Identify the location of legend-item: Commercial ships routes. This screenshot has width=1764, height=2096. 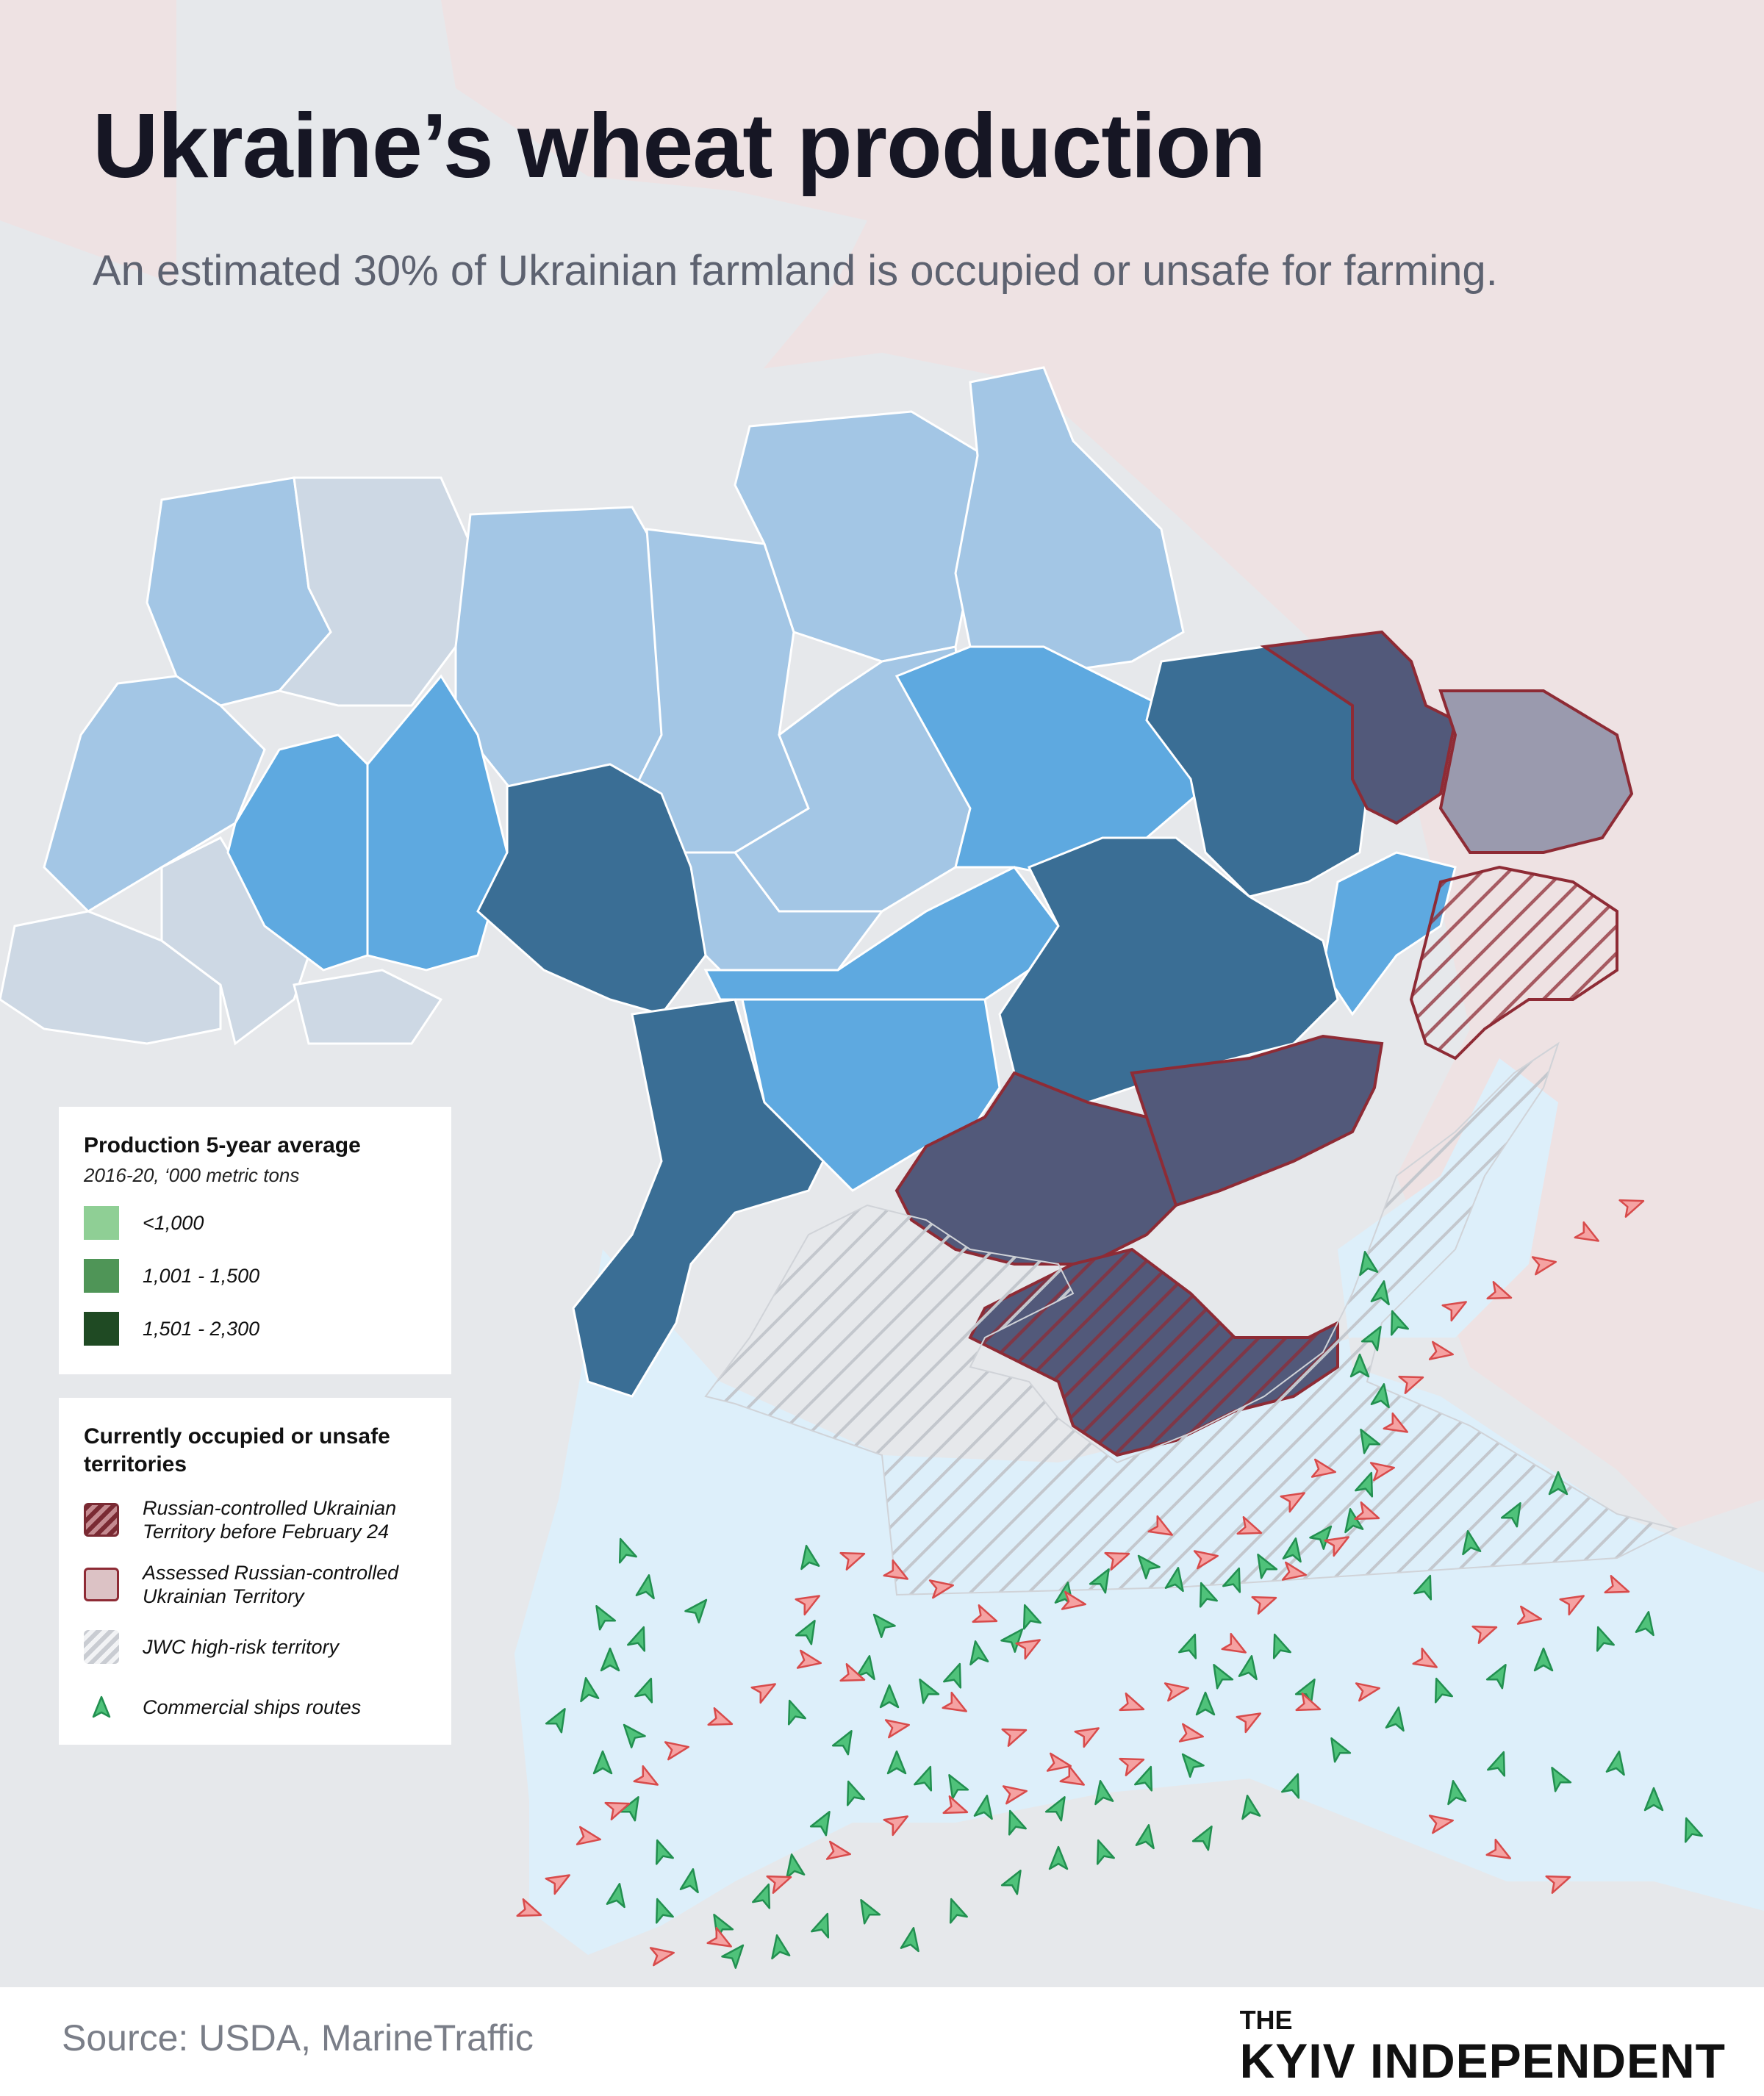
(255, 1707).